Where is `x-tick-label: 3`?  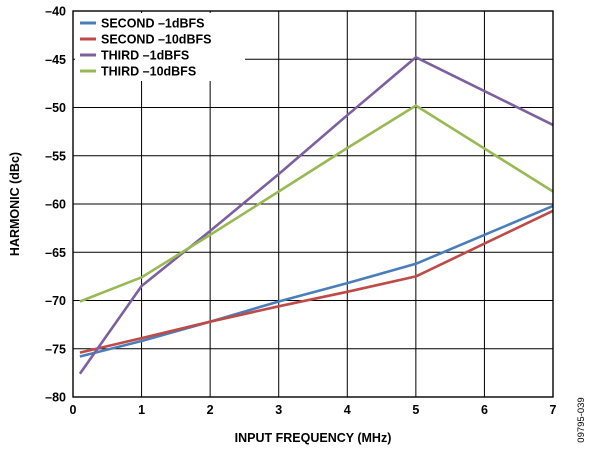 x-tick-label: 3 is located at coordinates (278, 410).